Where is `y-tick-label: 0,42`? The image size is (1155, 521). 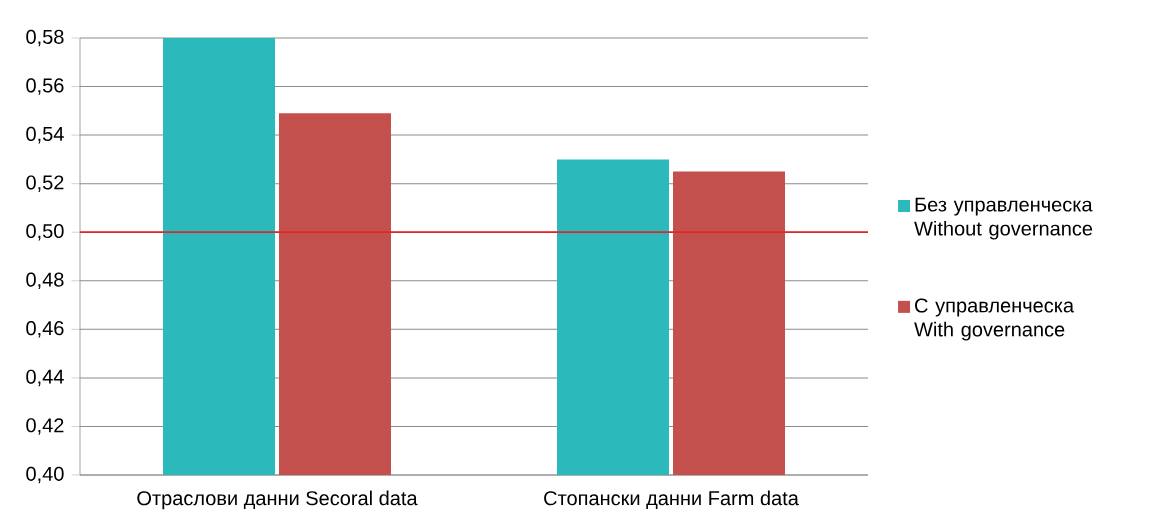
y-tick-label: 0,42 is located at coordinates (45, 426).